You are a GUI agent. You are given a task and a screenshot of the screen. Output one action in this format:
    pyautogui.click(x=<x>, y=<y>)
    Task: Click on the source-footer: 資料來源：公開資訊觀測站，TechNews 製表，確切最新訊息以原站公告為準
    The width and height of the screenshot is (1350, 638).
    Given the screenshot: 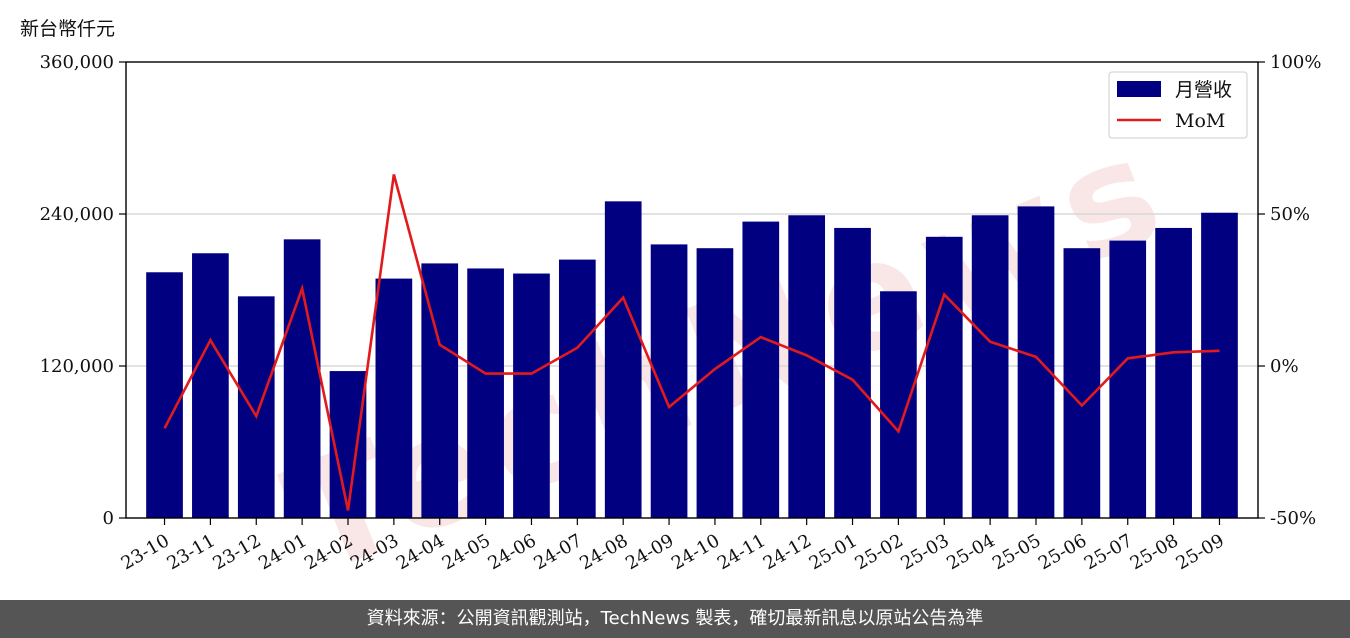 What is the action you would take?
    pyautogui.click(x=675, y=619)
    